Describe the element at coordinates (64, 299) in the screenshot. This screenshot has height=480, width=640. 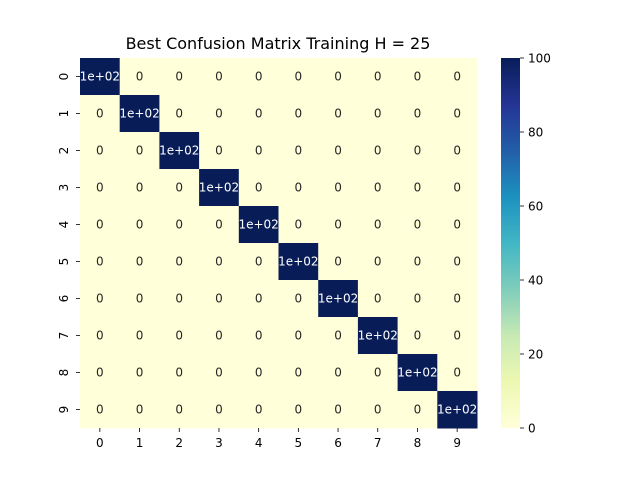
I see `y-tick-label: 6` at that location.